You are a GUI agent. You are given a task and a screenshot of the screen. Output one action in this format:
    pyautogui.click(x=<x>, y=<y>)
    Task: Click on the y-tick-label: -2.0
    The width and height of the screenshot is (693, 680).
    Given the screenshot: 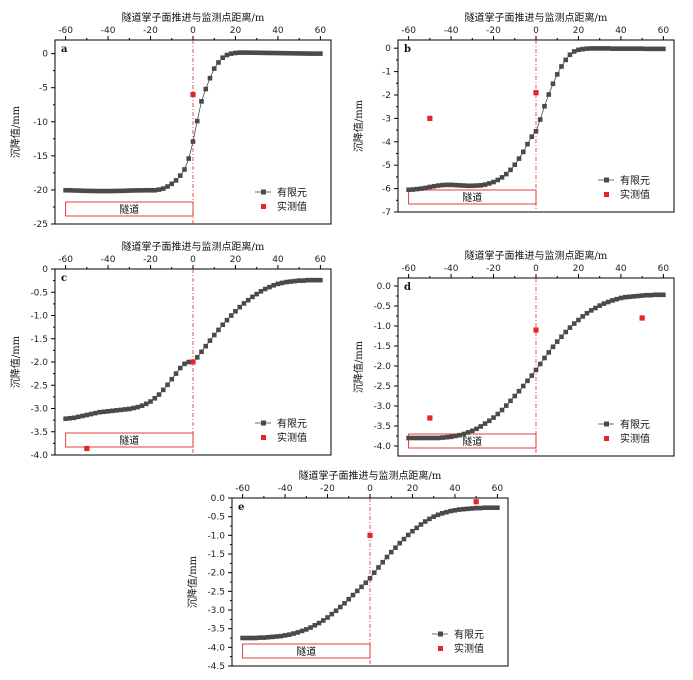 What is the action you would take?
    pyautogui.click(x=216, y=574)
    